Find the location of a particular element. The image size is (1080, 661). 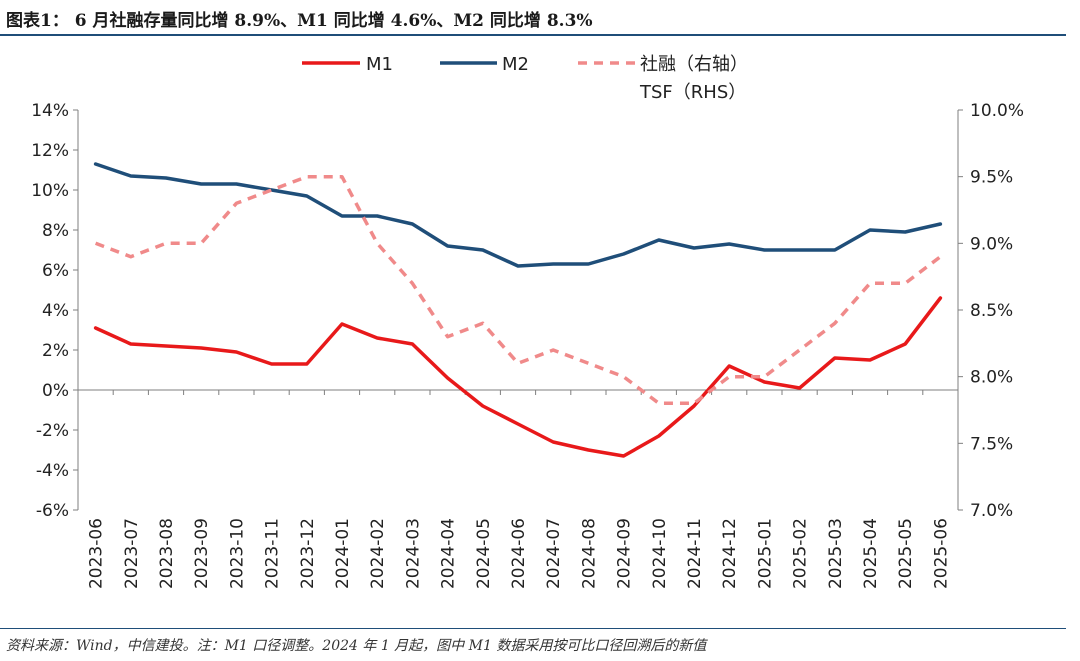

x-tick-label: 2024-12 is located at coordinates (730, 553).